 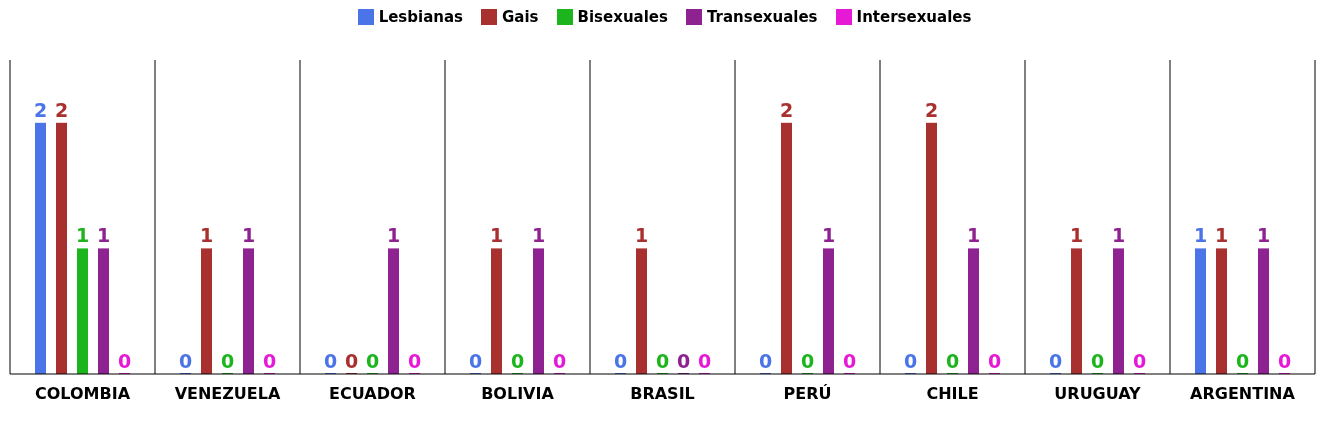 What do you see at coordinates (372, 394) in the screenshot?
I see `x-tick-label: ECUADOR` at bounding box center [372, 394].